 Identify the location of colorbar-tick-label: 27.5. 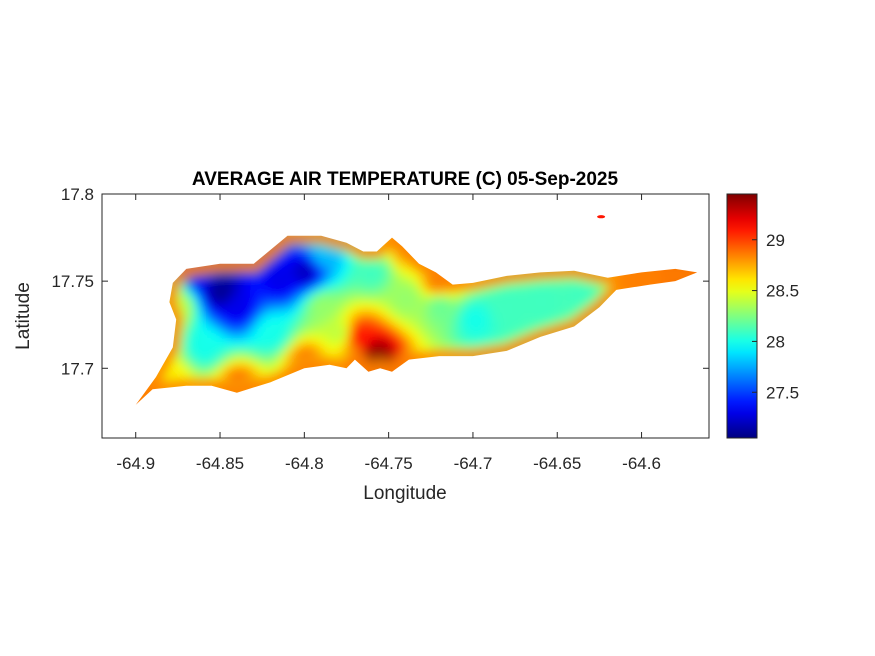
(782, 392).